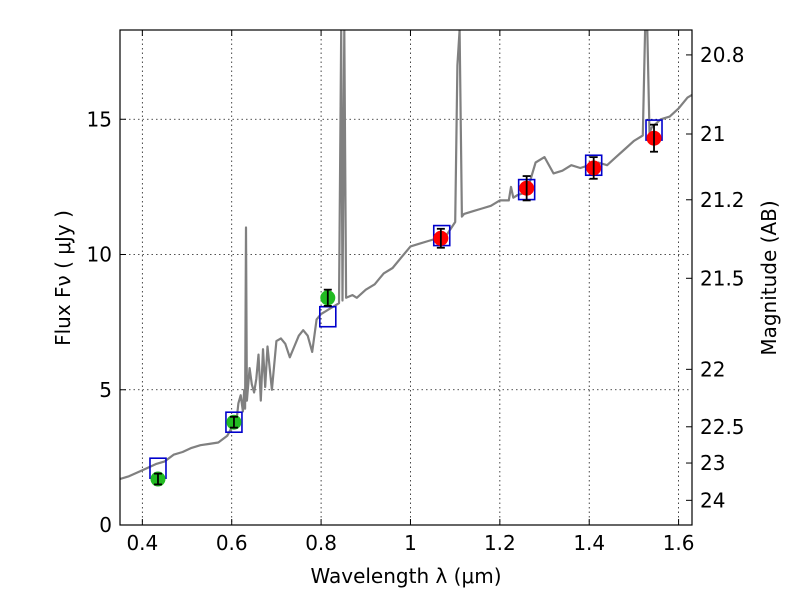 The height and width of the screenshot is (600, 800). I want to click on right-tick-label: 21.5, so click(722, 278).